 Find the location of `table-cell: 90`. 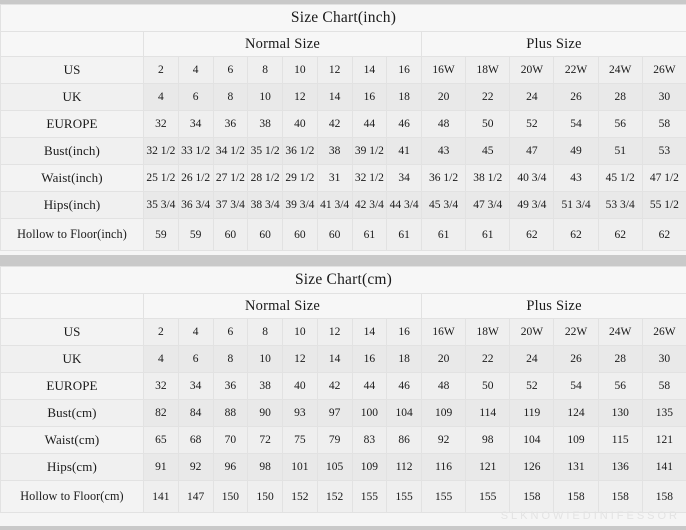

table-cell: 90 is located at coordinates (265, 413).